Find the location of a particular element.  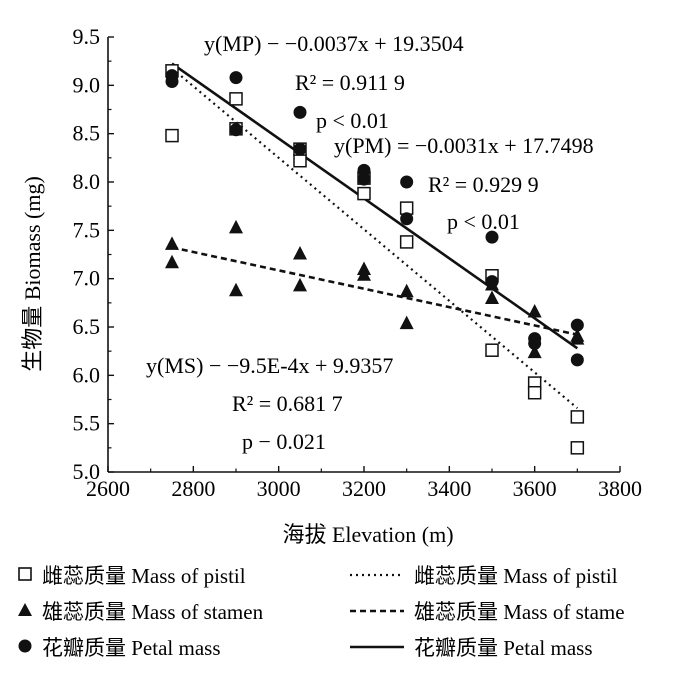

x-tick-label-3400: 3400 is located at coordinates (449, 488).